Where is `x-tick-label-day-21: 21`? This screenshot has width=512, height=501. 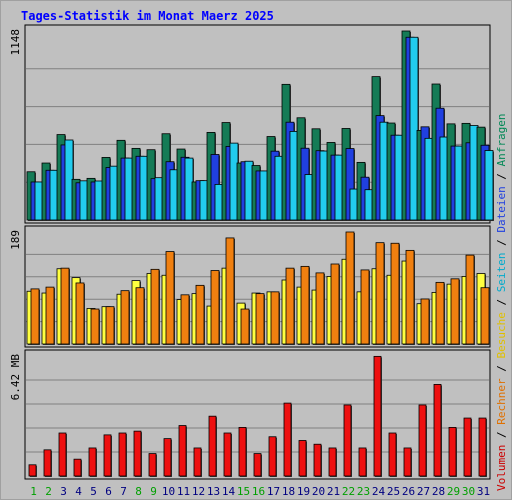
x-tick-label-day-21: 21 is located at coordinates (333, 491).